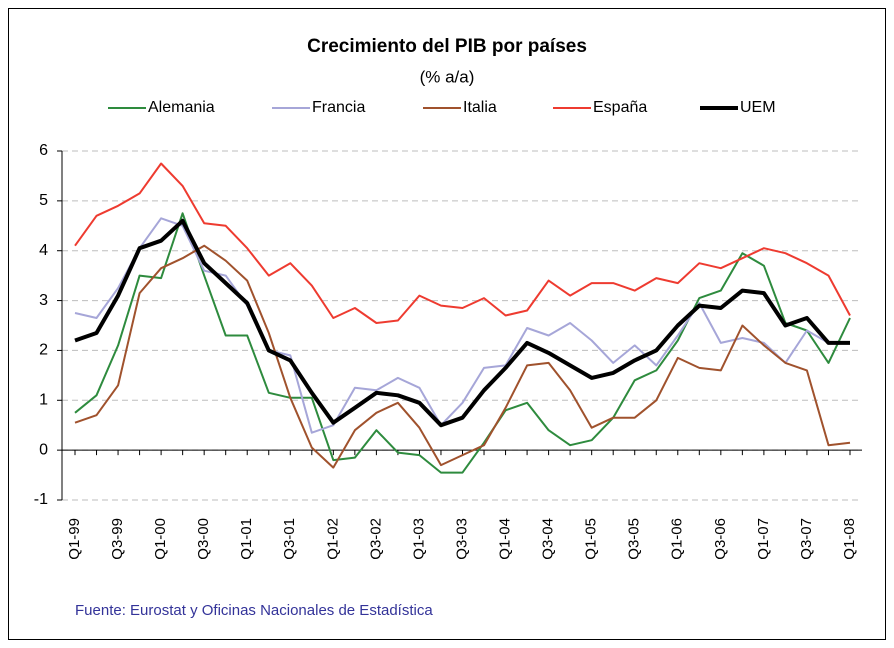 The image size is (894, 648). What do you see at coordinates (43, 300) in the screenshot?
I see `y-tick-label: 3` at bounding box center [43, 300].